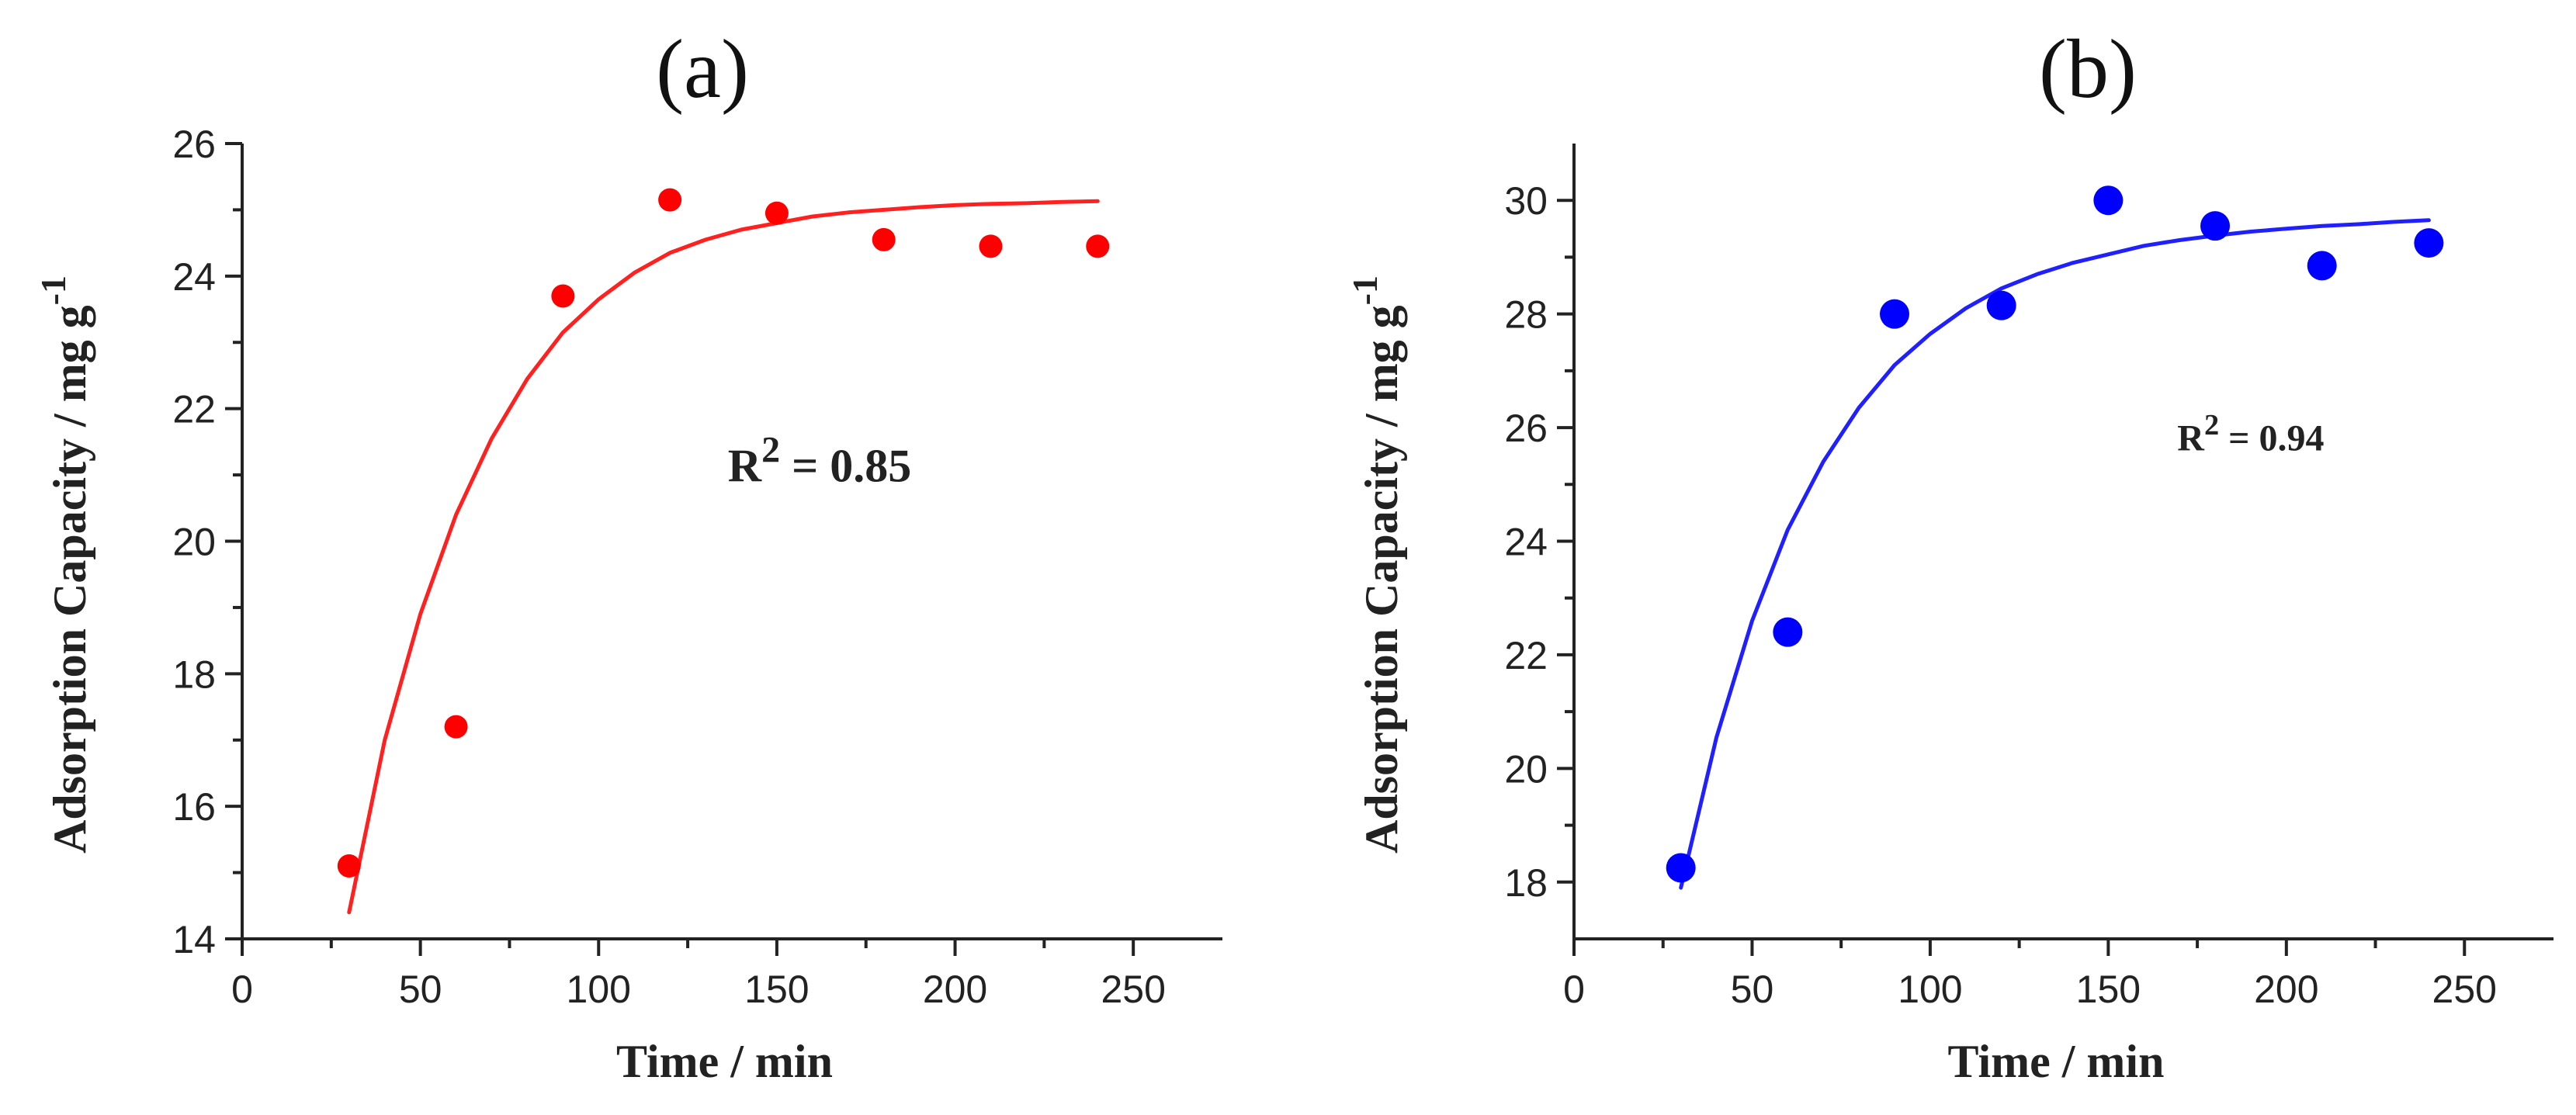 The width and height of the screenshot is (2576, 1115). Describe the element at coordinates (845, 466) in the screenshot. I see `r-squared-value: = 0.85` at that location.